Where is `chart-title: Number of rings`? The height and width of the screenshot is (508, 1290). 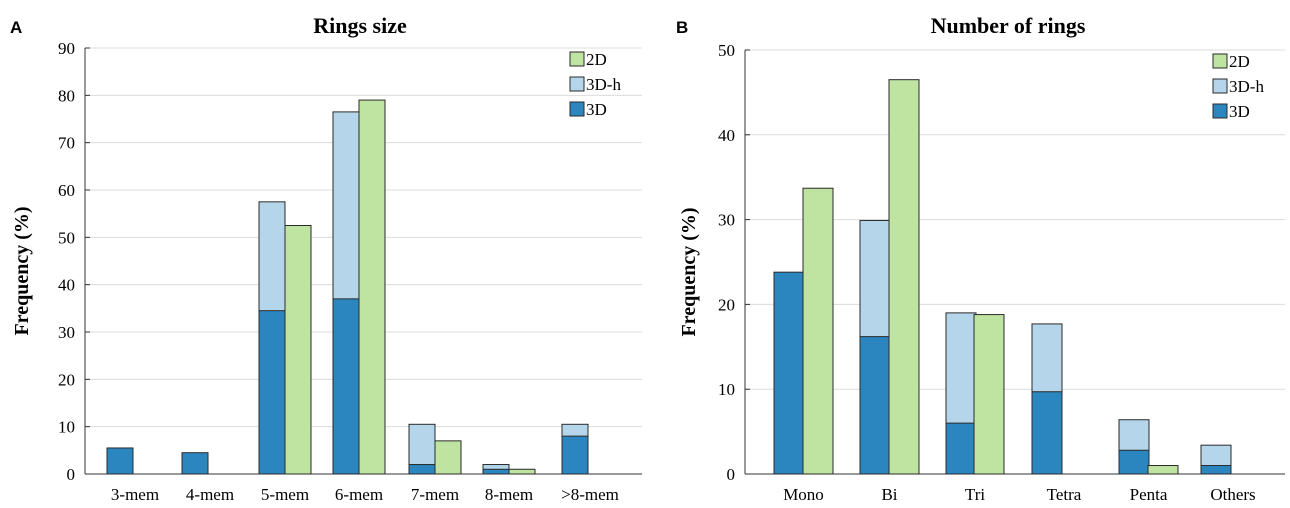 chart-title: Number of rings is located at coordinates (1008, 25).